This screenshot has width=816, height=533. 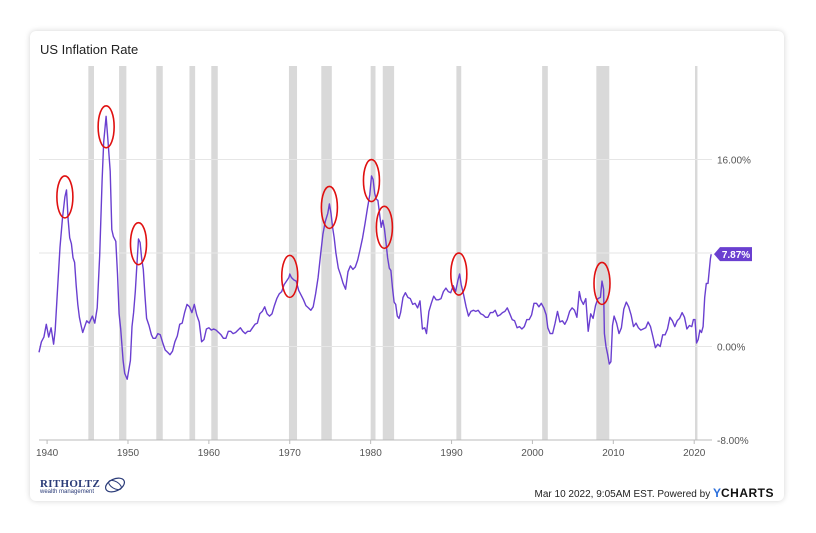 What do you see at coordinates (747, 493) in the screenshot?
I see `ycharts-brand: CHARTS` at bounding box center [747, 493].